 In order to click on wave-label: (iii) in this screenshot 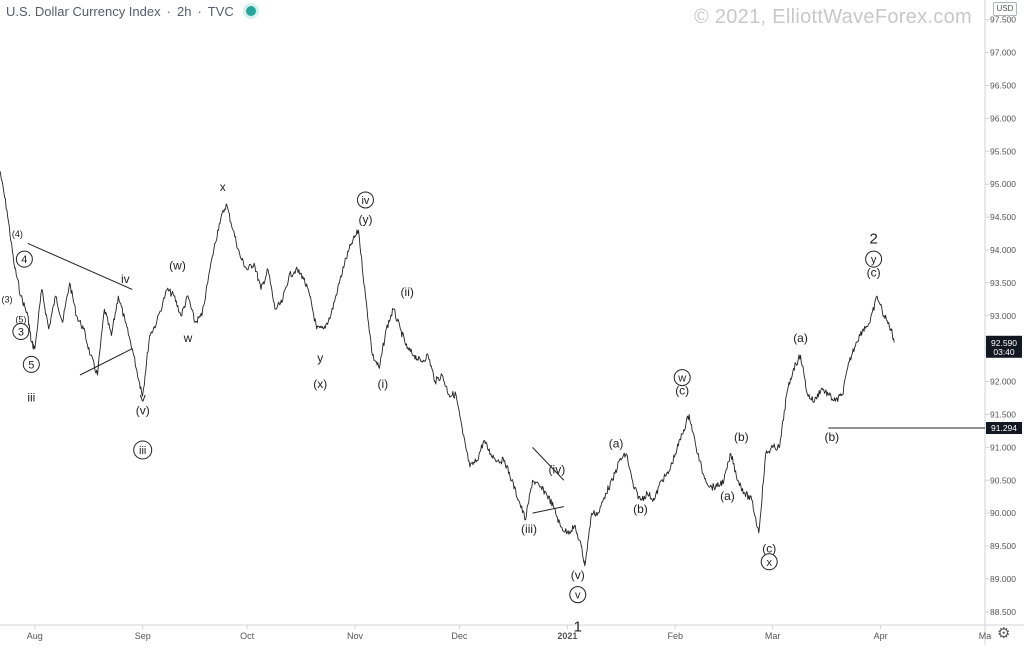, I will do `click(529, 529)`.